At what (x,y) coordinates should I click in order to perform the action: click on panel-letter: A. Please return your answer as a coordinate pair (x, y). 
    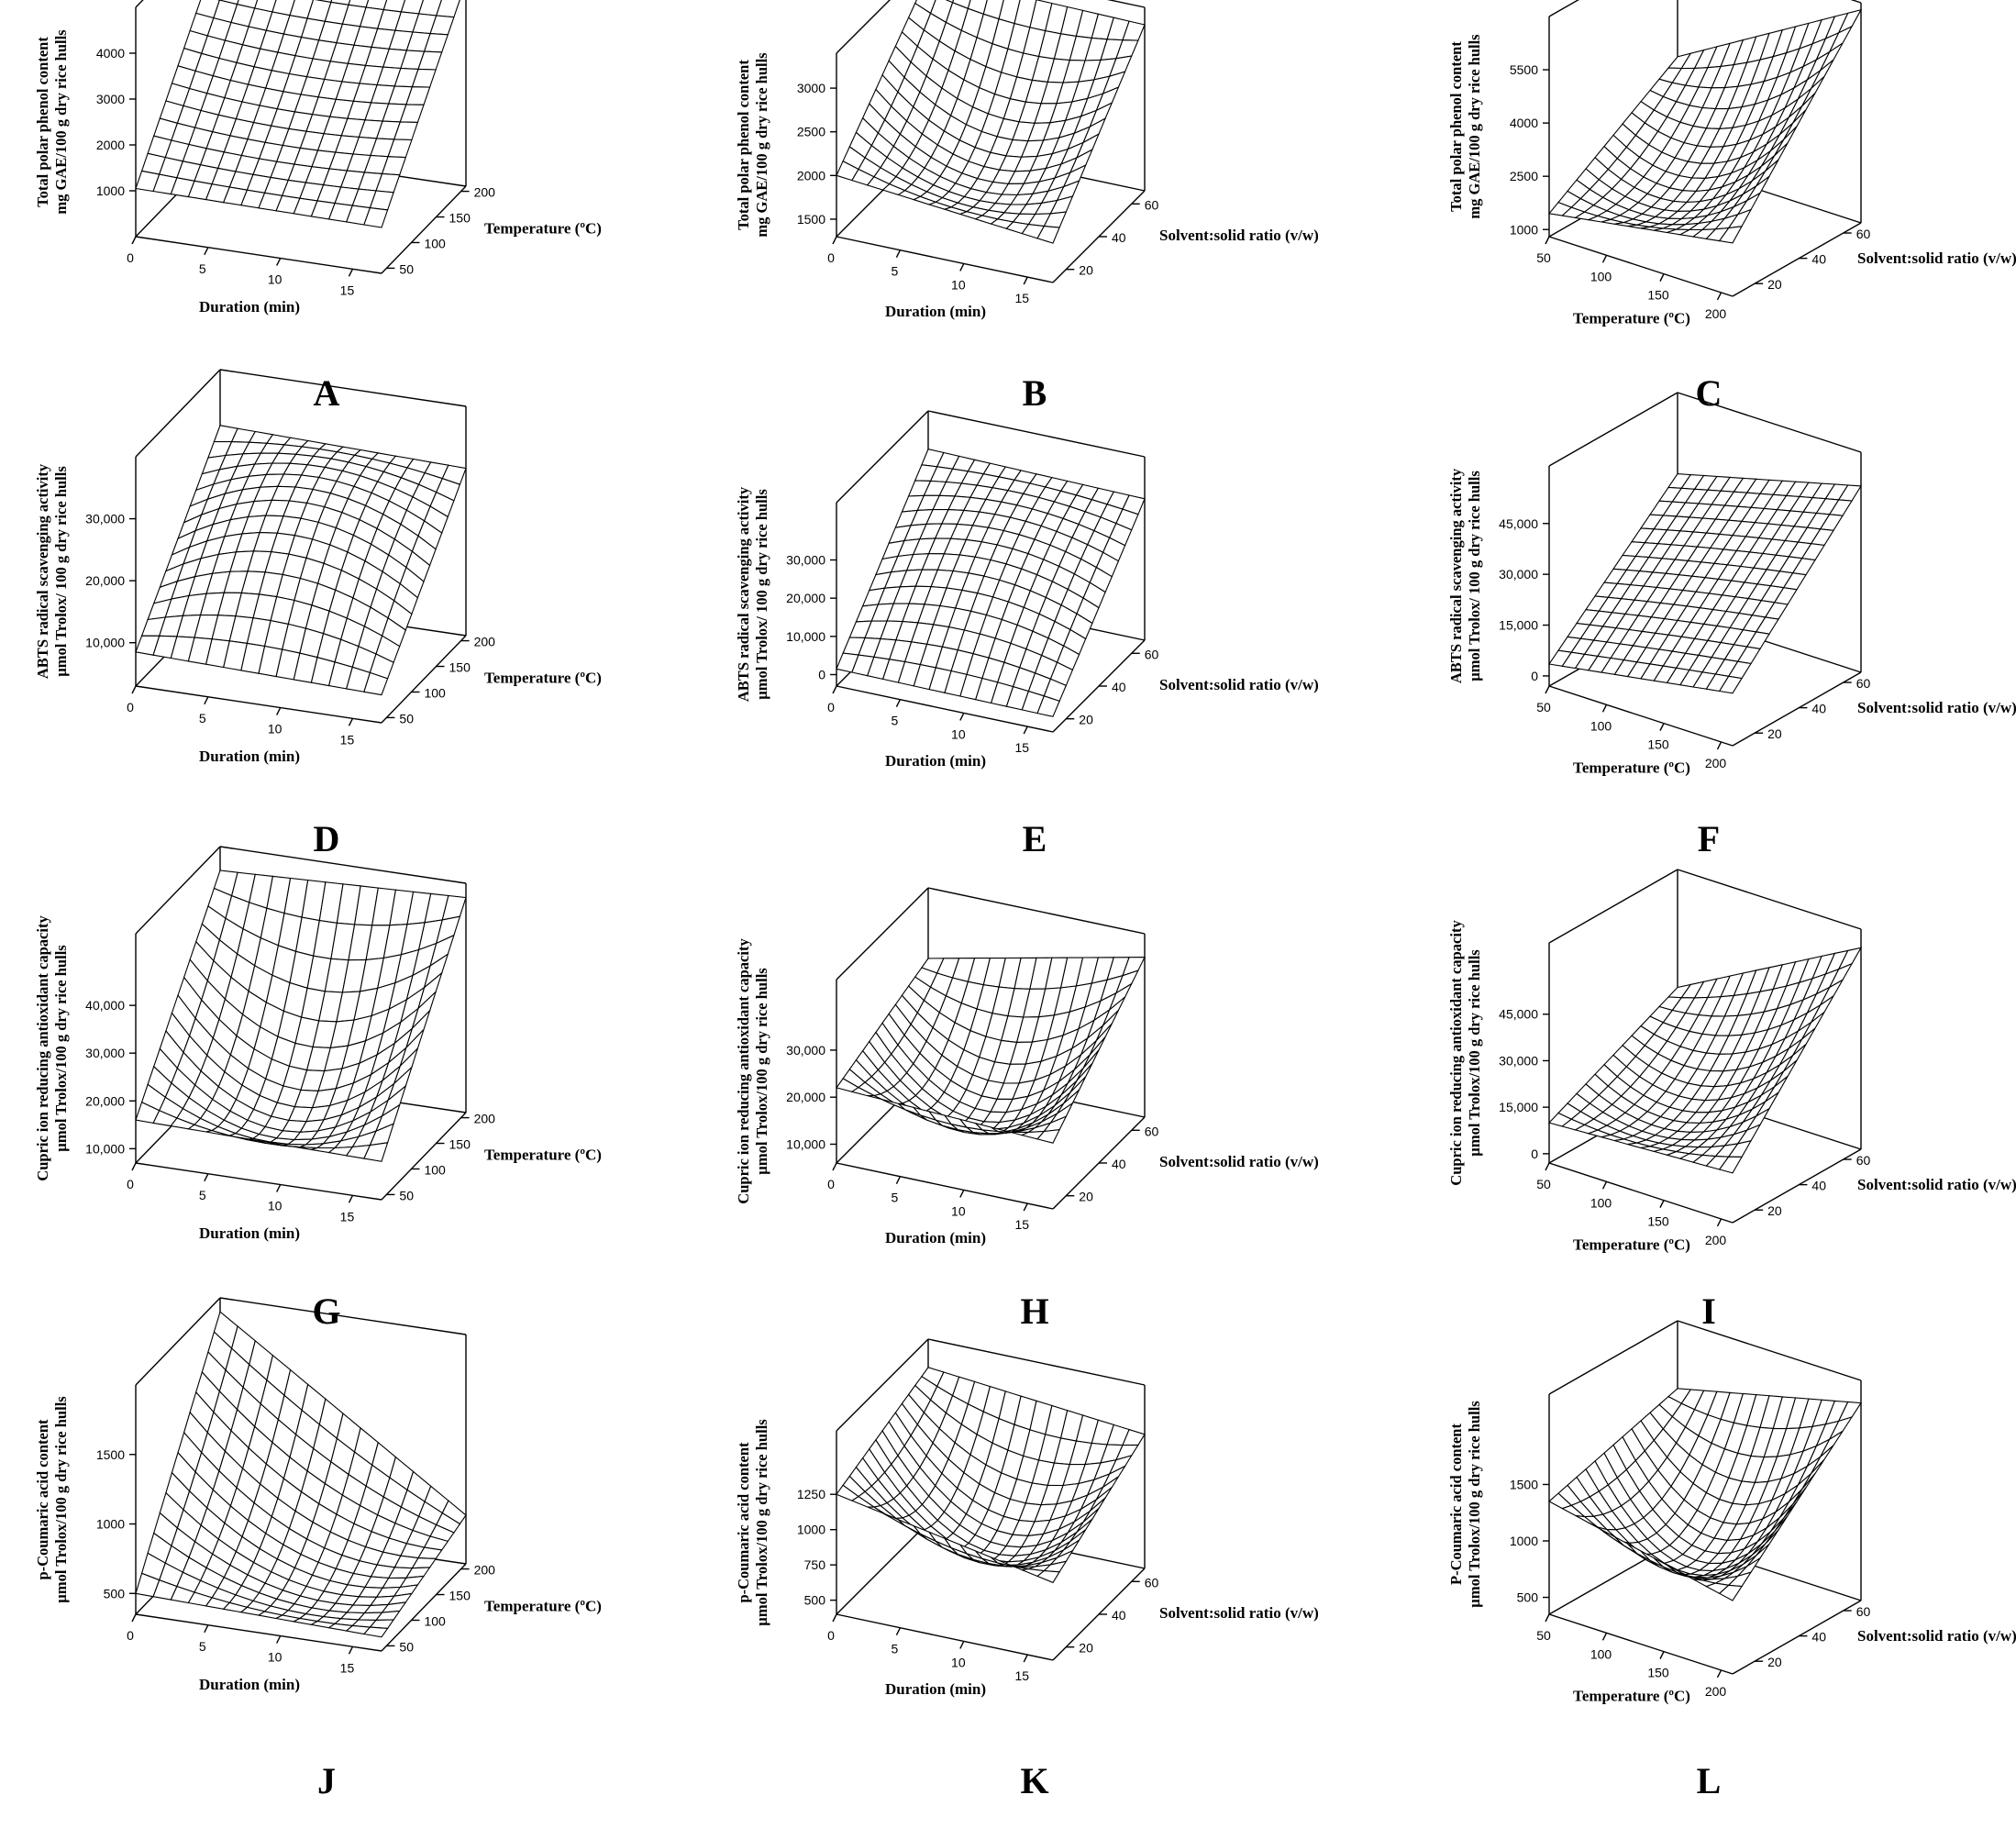
    Looking at the image, I should click on (327, 393).